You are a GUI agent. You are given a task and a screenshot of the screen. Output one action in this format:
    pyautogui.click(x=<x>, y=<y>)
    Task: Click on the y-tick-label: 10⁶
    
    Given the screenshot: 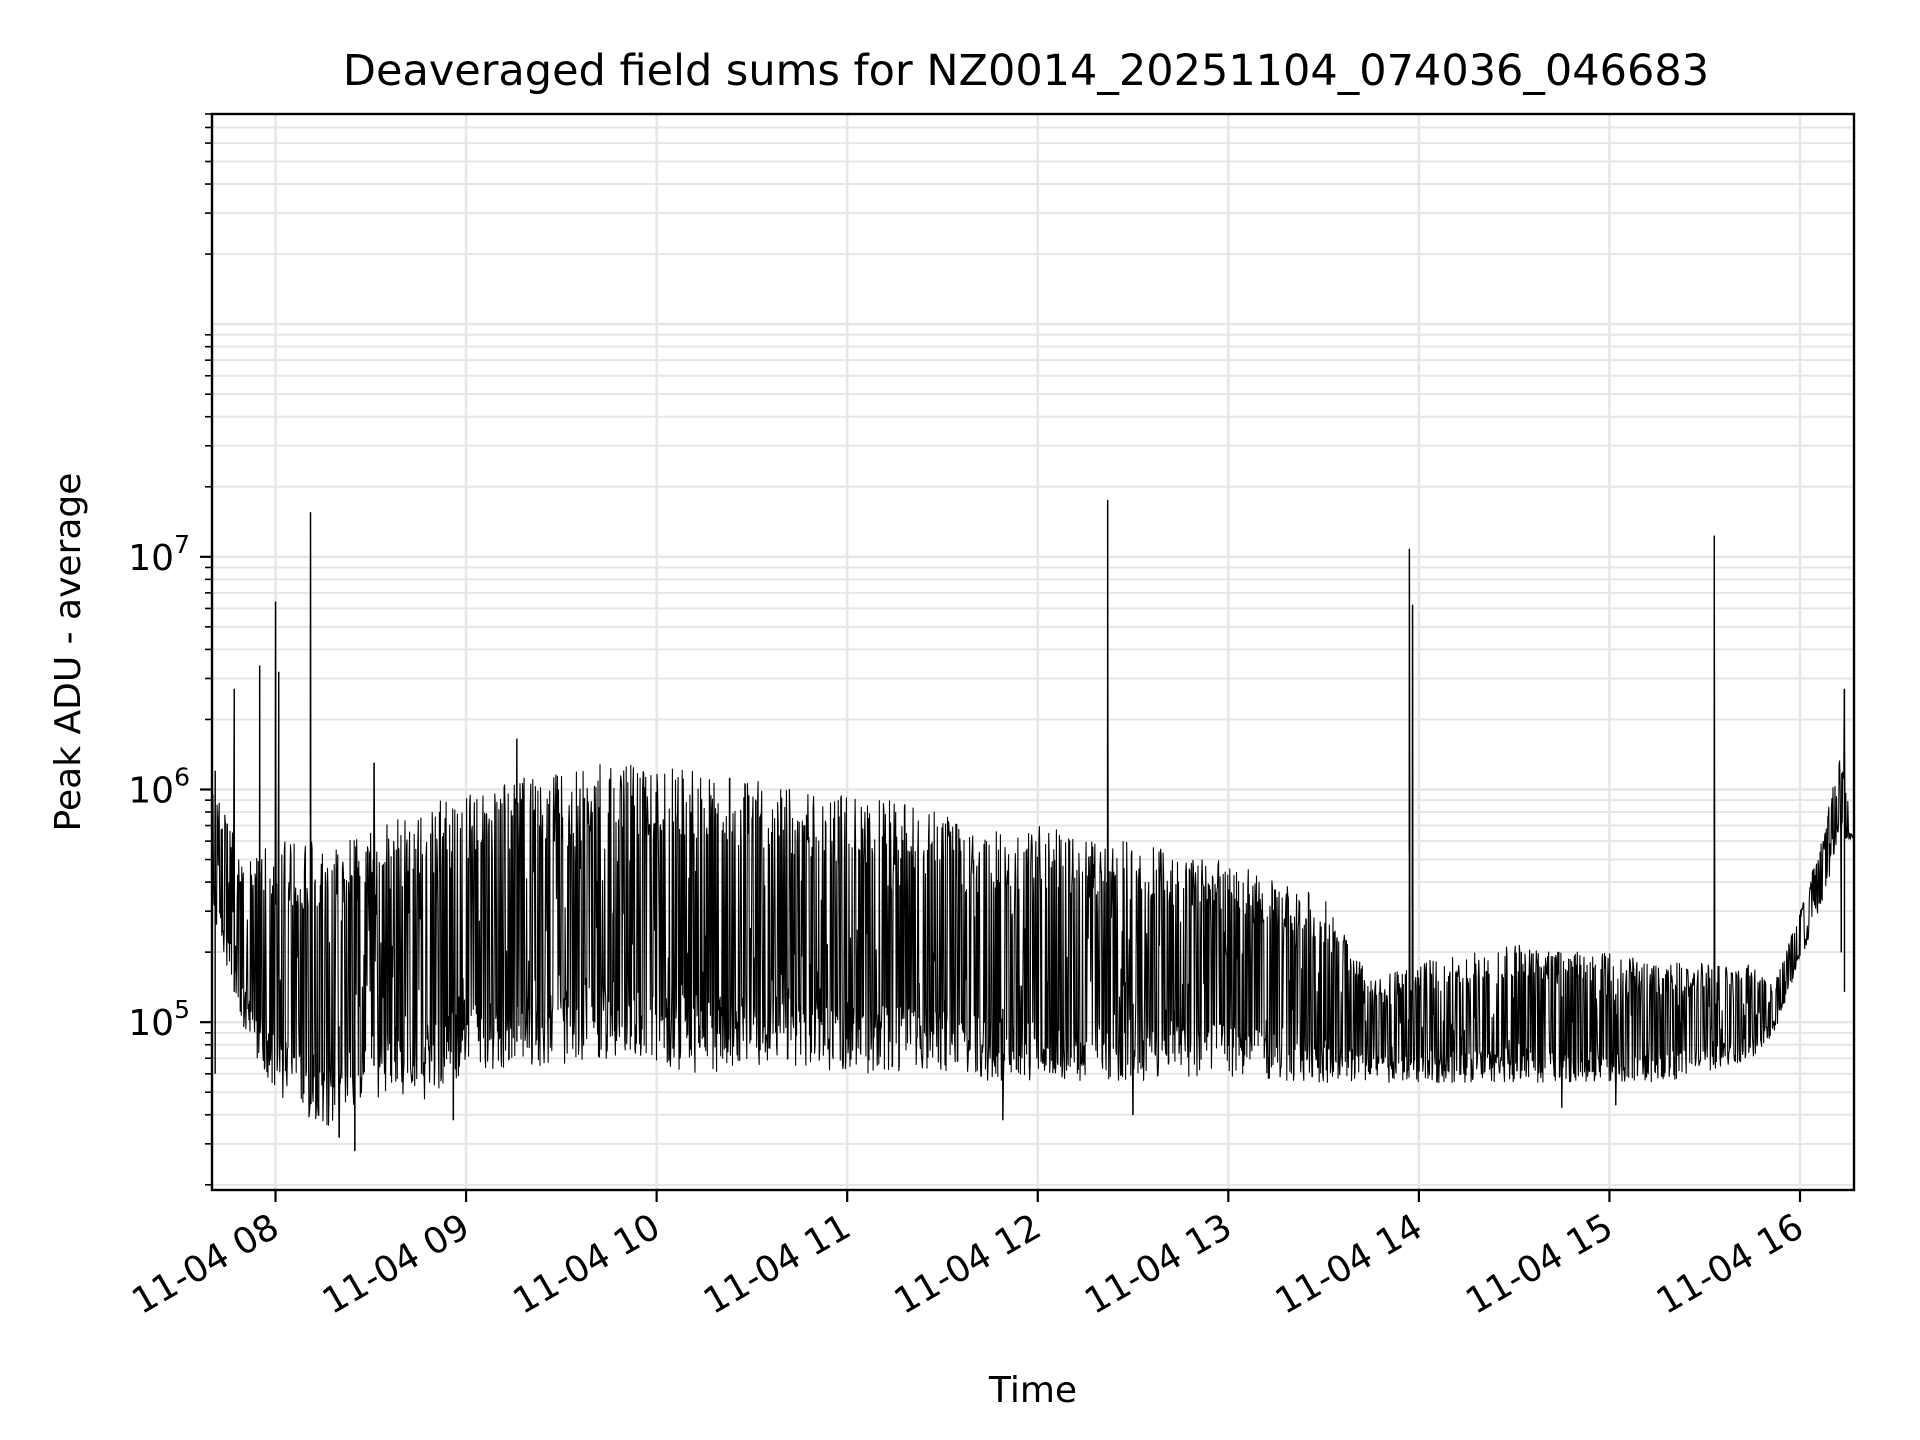 What is the action you would take?
    pyautogui.click(x=159, y=786)
    